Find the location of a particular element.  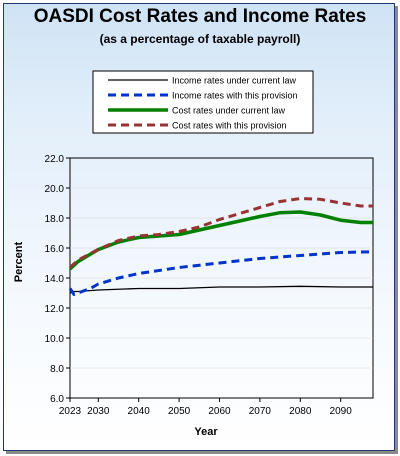

y-tick-label: 12.0 is located at coordinates (55, 309).